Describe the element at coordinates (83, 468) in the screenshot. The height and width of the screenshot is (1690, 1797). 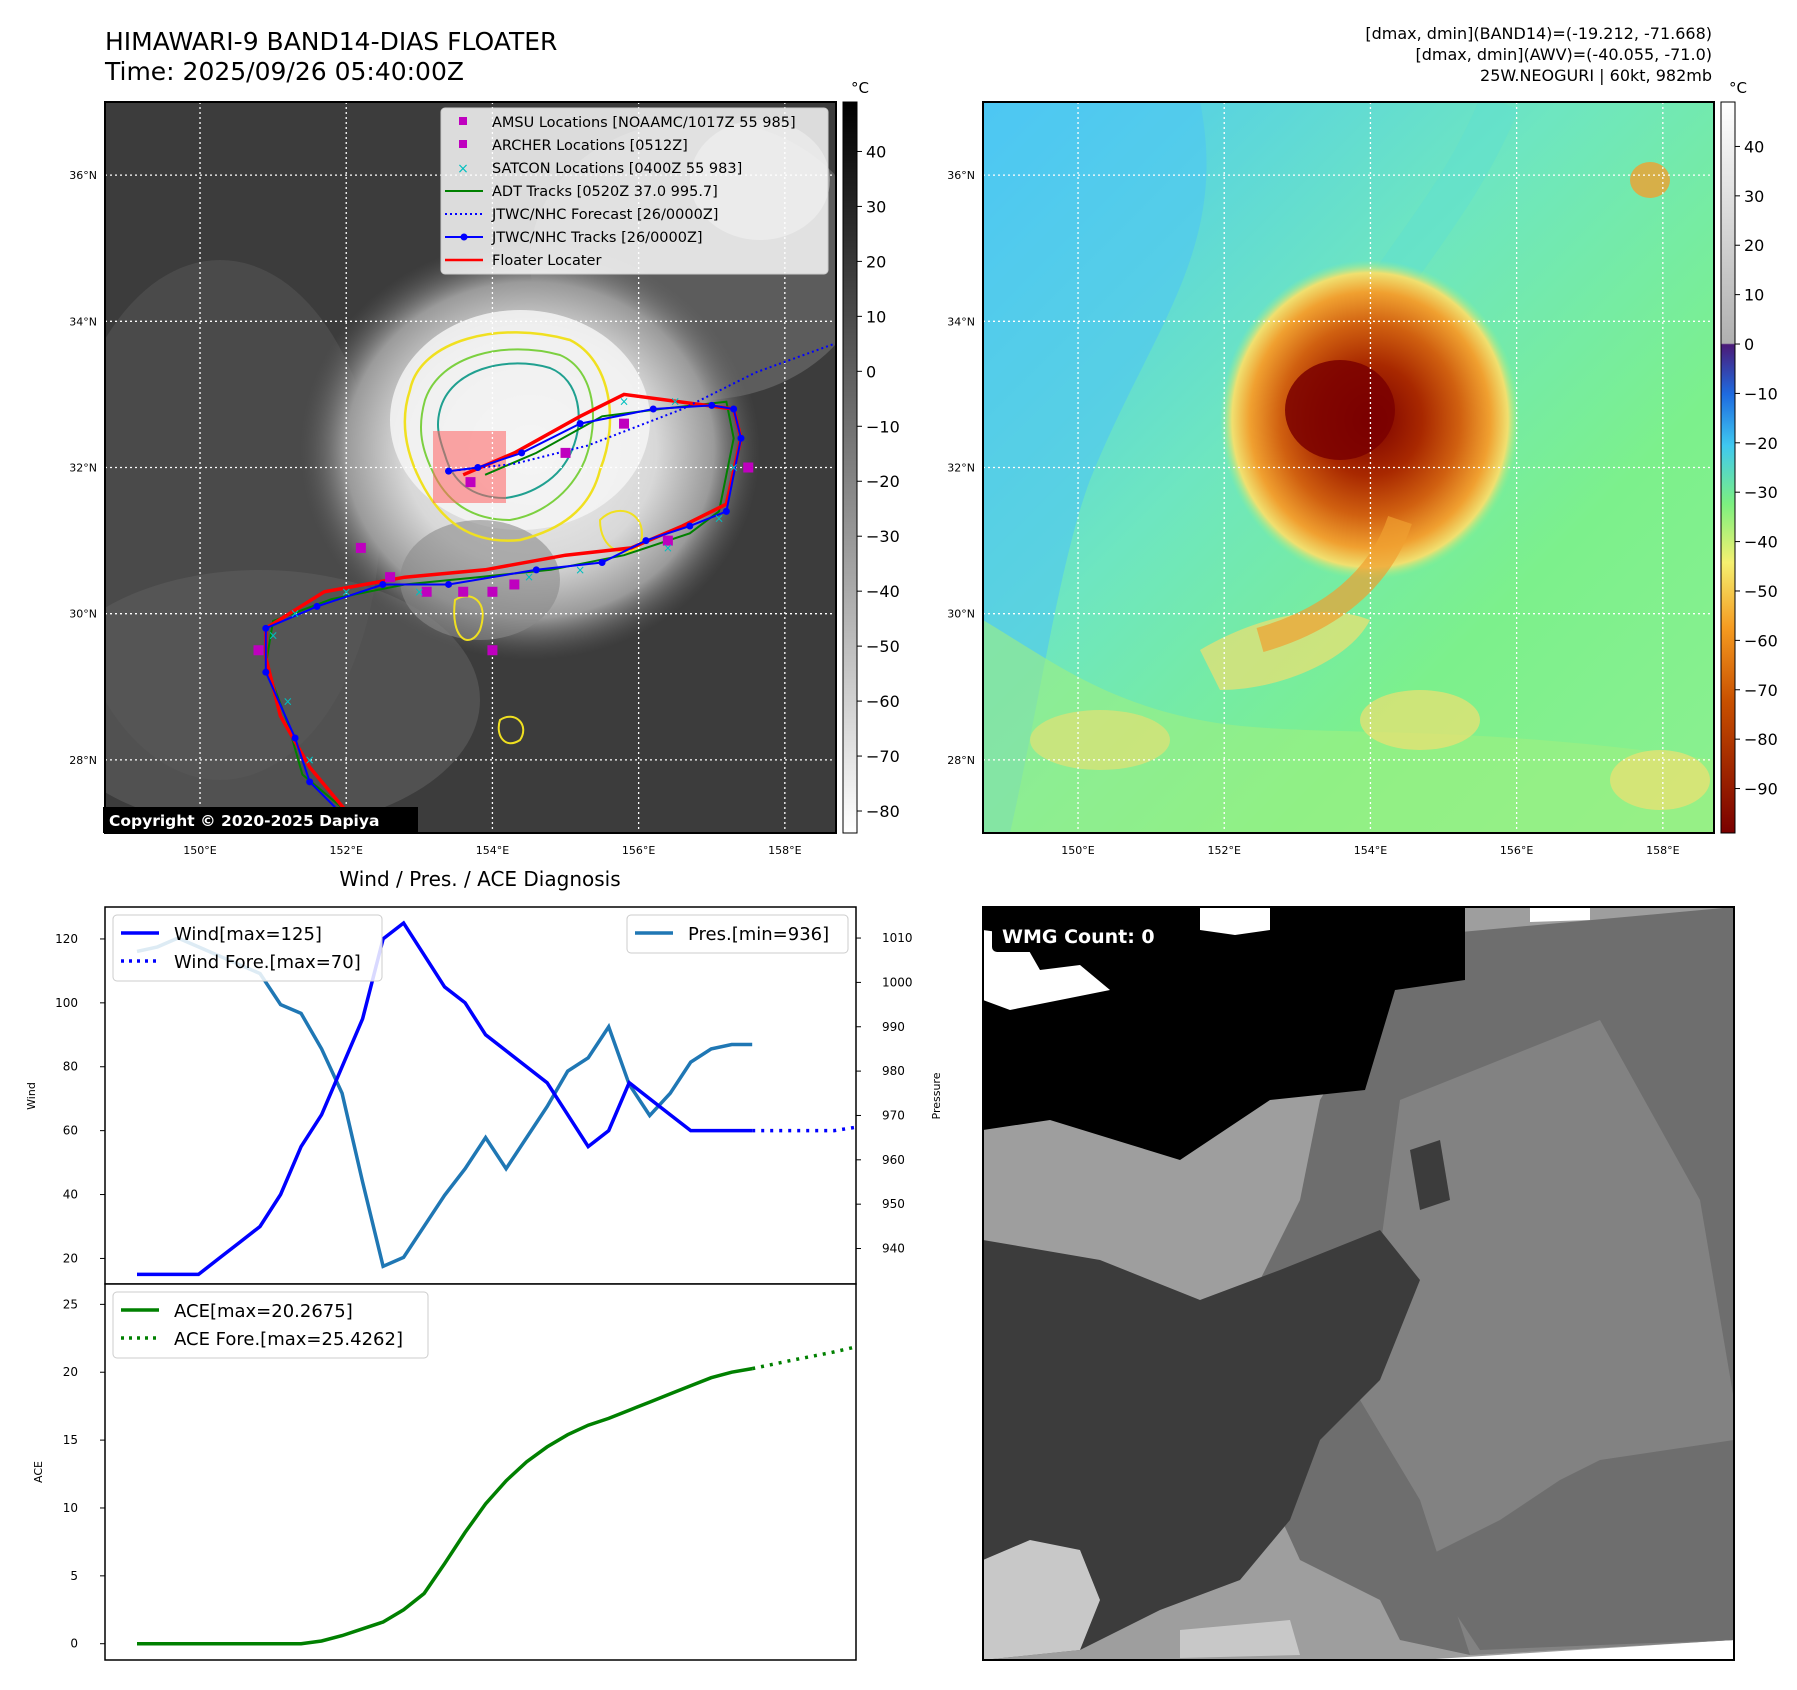
I see `ir-lat-label: 32°N` at that location.